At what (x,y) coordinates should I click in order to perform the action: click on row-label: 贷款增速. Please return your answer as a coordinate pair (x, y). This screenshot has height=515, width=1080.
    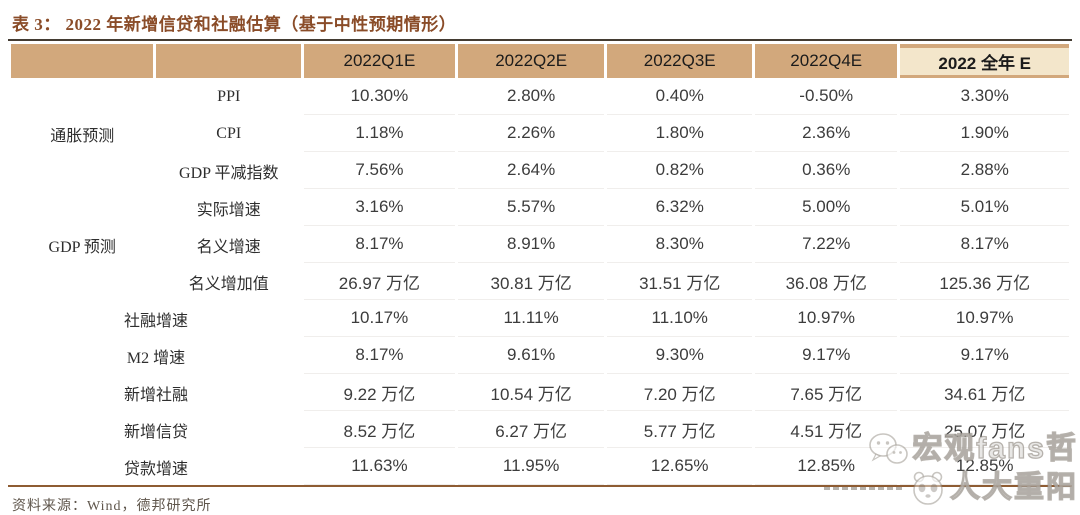
    Looking at the image, I should click on (156, 469).